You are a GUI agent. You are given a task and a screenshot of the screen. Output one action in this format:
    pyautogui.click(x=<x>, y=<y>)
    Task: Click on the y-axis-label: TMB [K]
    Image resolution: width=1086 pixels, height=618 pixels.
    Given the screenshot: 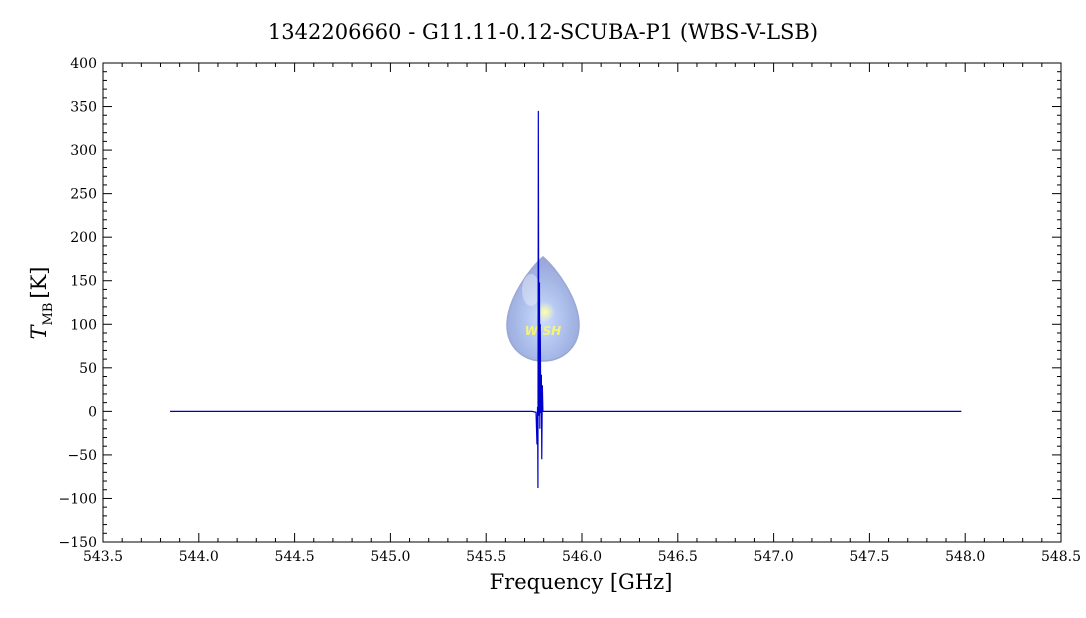 What is the action you would take?
    pyautogui.click(x=41, y=303)
    